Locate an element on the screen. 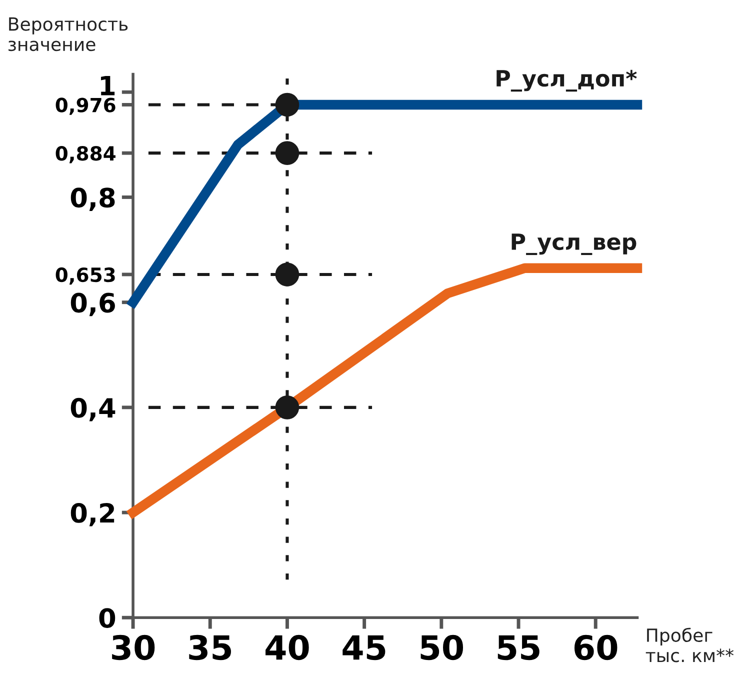 Image resolution: width=735 pixels, height=675 pixels. x-tick-label: 55 is located at coordinates (519, 647).